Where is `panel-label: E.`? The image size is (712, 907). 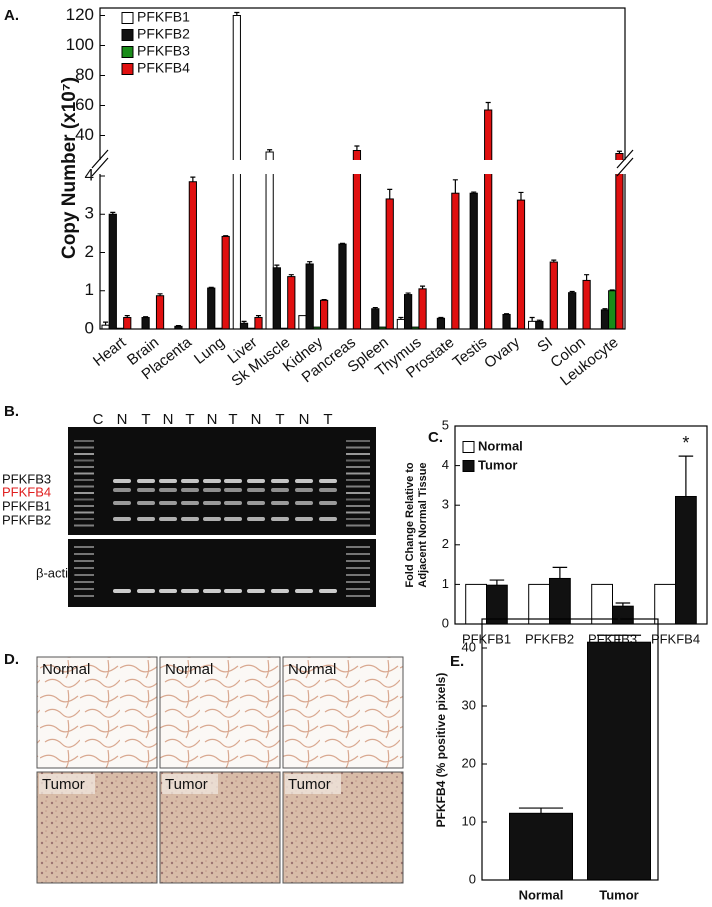
panel-label: E. is located at coordinates (457, 661).